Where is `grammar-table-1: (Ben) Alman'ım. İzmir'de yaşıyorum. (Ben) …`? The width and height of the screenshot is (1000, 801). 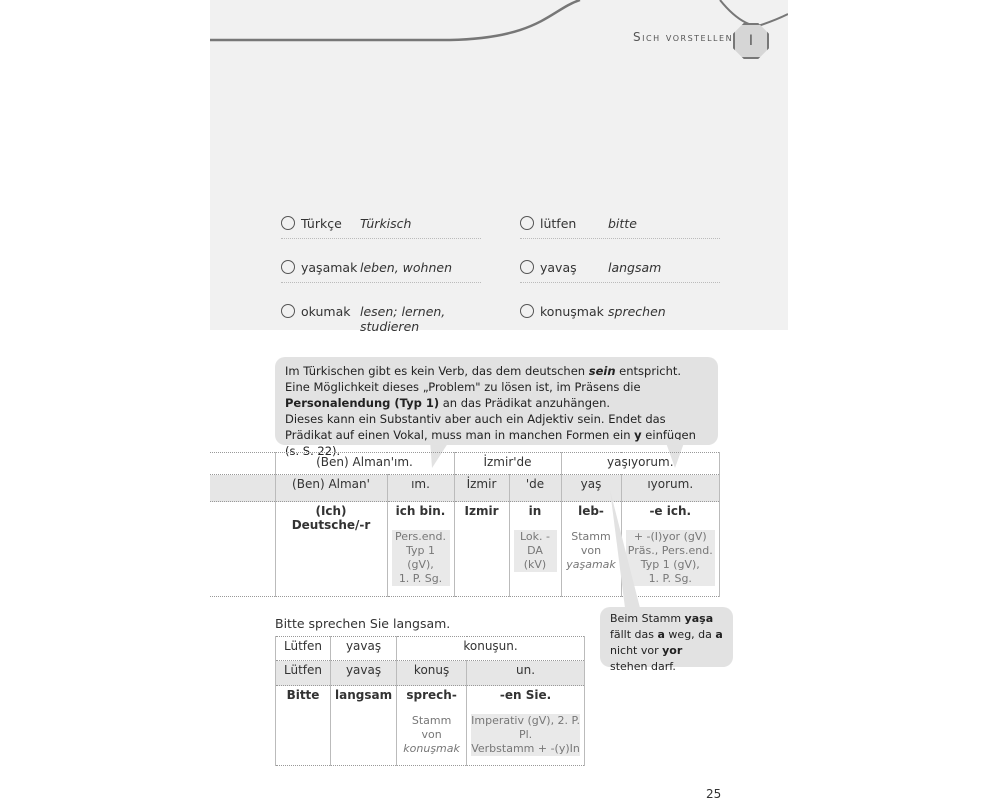
grammar-table-1: (Ben) Alman'ım. İzmir'de yaşıyorum. (Ben) … is located at coordinates (465, 524).